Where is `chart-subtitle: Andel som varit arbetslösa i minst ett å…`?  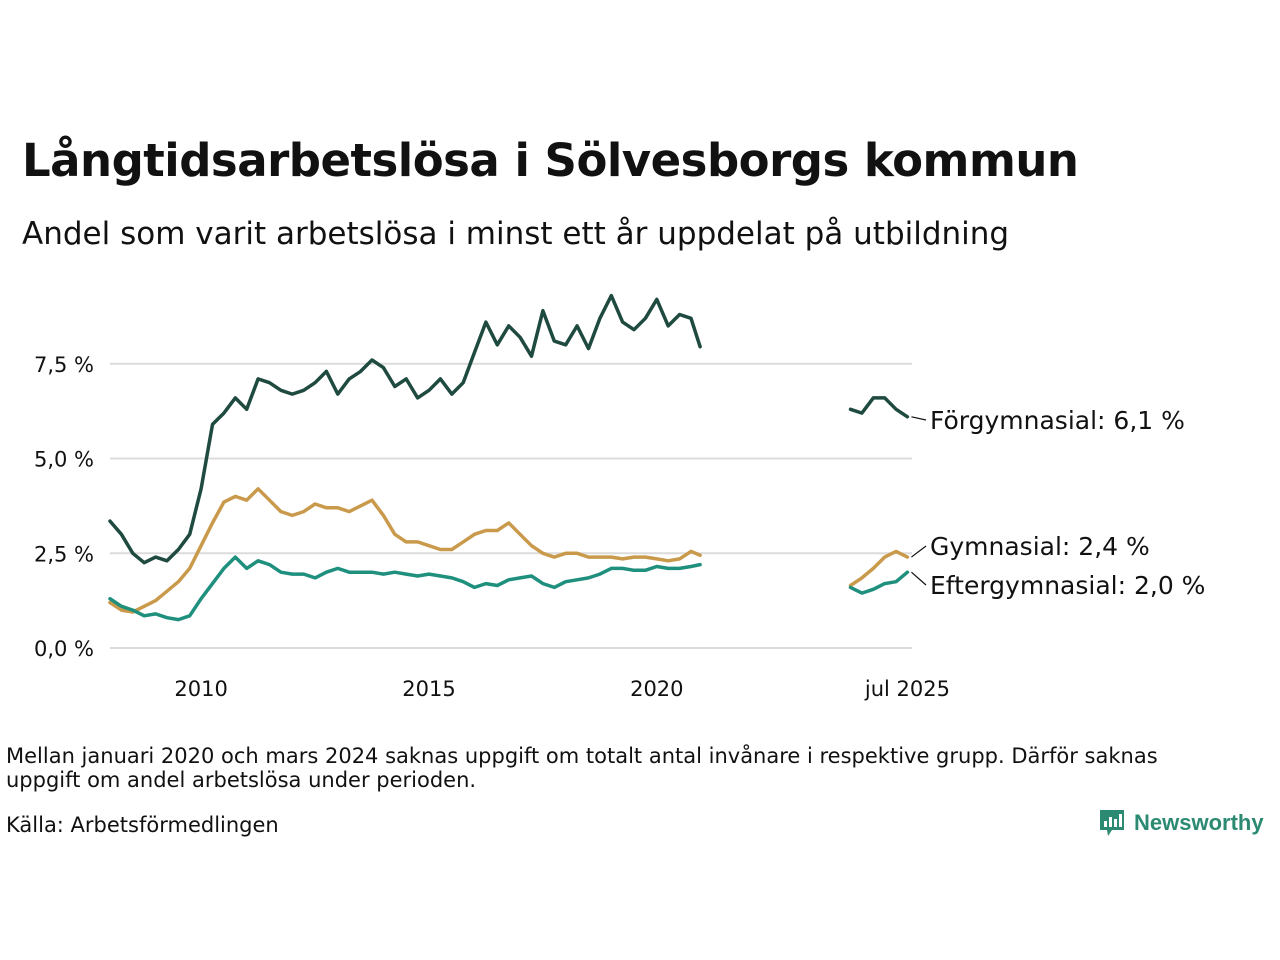 chart-subtitle: Andel som varit arbetslösa i minst ett å… is located at coordinates (516, 234).